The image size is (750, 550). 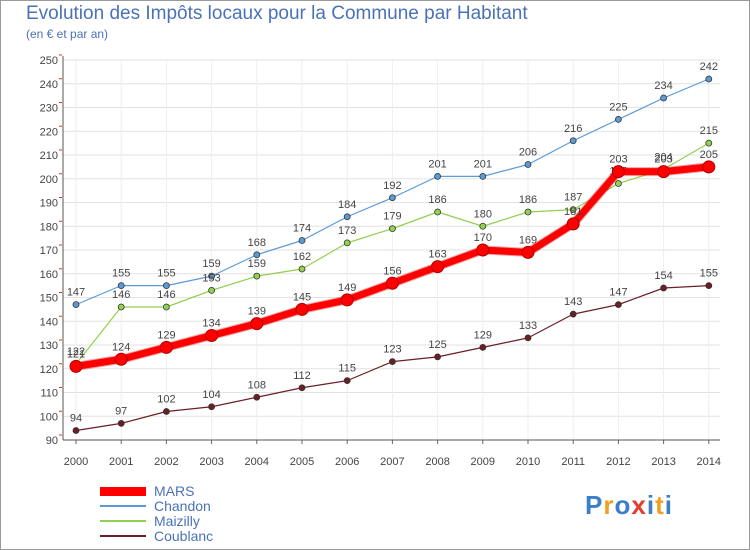 What do you see at coordinates (49, 85) in the screenshot?
I see `y-tick-label: 240` at bounding box center [49, 85].